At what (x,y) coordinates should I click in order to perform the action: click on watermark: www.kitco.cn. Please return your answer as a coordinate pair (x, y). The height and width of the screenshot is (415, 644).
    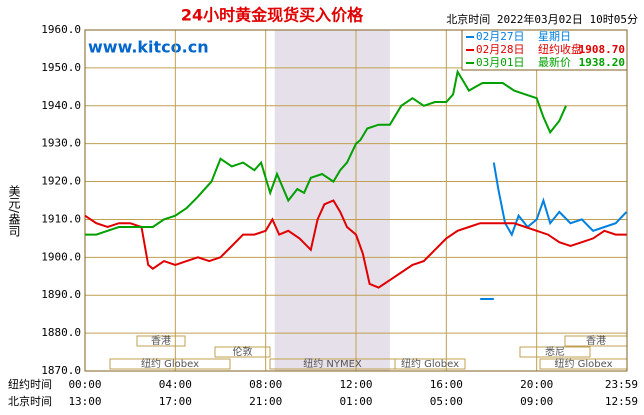
    Looking at the image, I should click on (148, 47).